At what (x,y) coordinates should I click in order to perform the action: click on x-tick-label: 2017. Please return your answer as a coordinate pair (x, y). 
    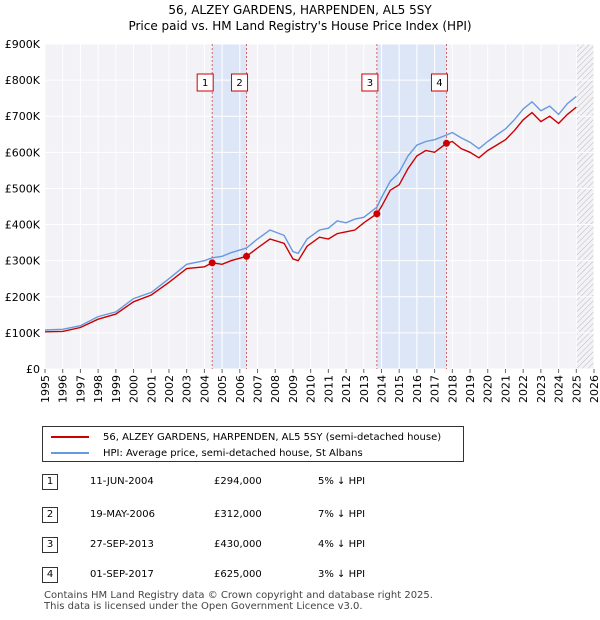
    Looking at the image, I should click on (435, 389).